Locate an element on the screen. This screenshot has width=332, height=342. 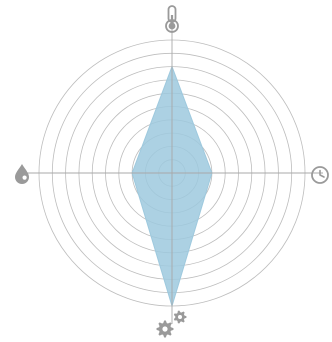
gears-icon is located at coordinates (171, 324).